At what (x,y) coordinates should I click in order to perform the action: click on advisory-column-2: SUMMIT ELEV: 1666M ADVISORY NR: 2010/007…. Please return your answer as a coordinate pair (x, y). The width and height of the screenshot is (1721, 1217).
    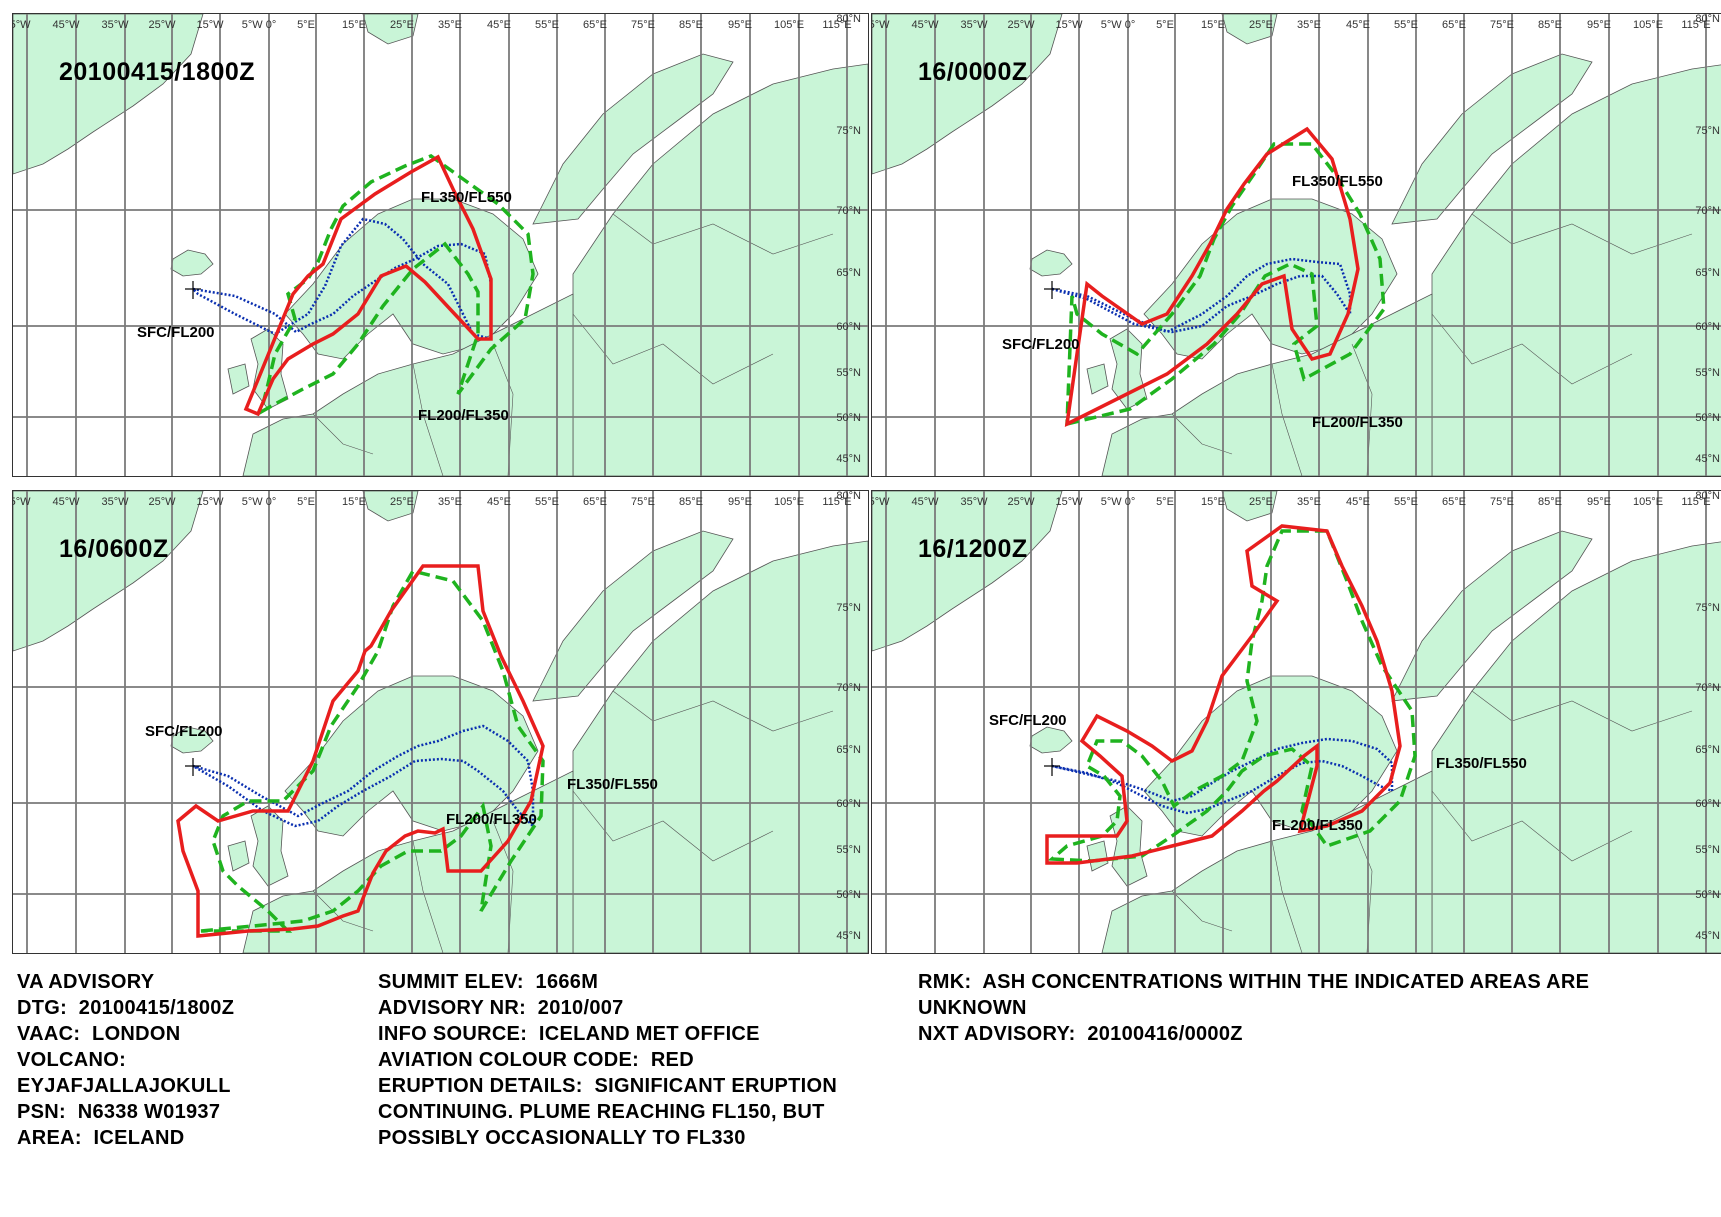
    Looking at the image, I should click on (607, 1060).